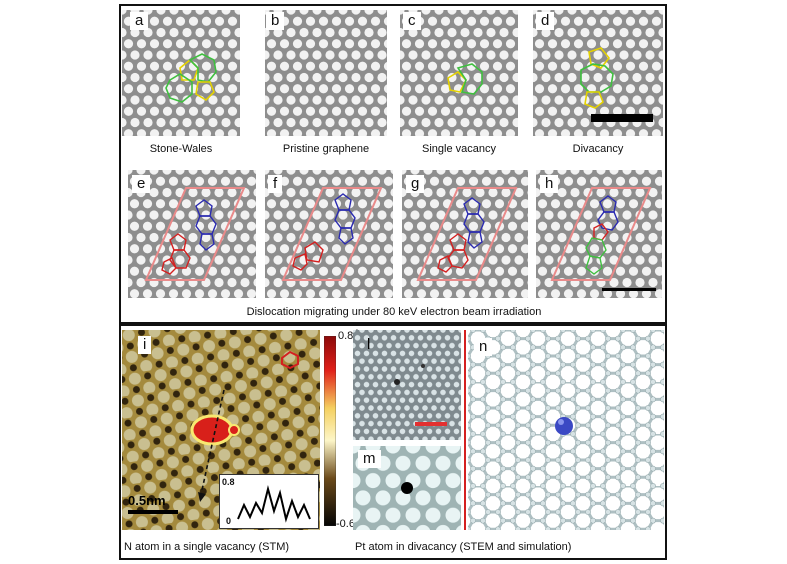 The width and height of the screenshot is (787, 564). I want to click on divider-line, so click(465, 430).